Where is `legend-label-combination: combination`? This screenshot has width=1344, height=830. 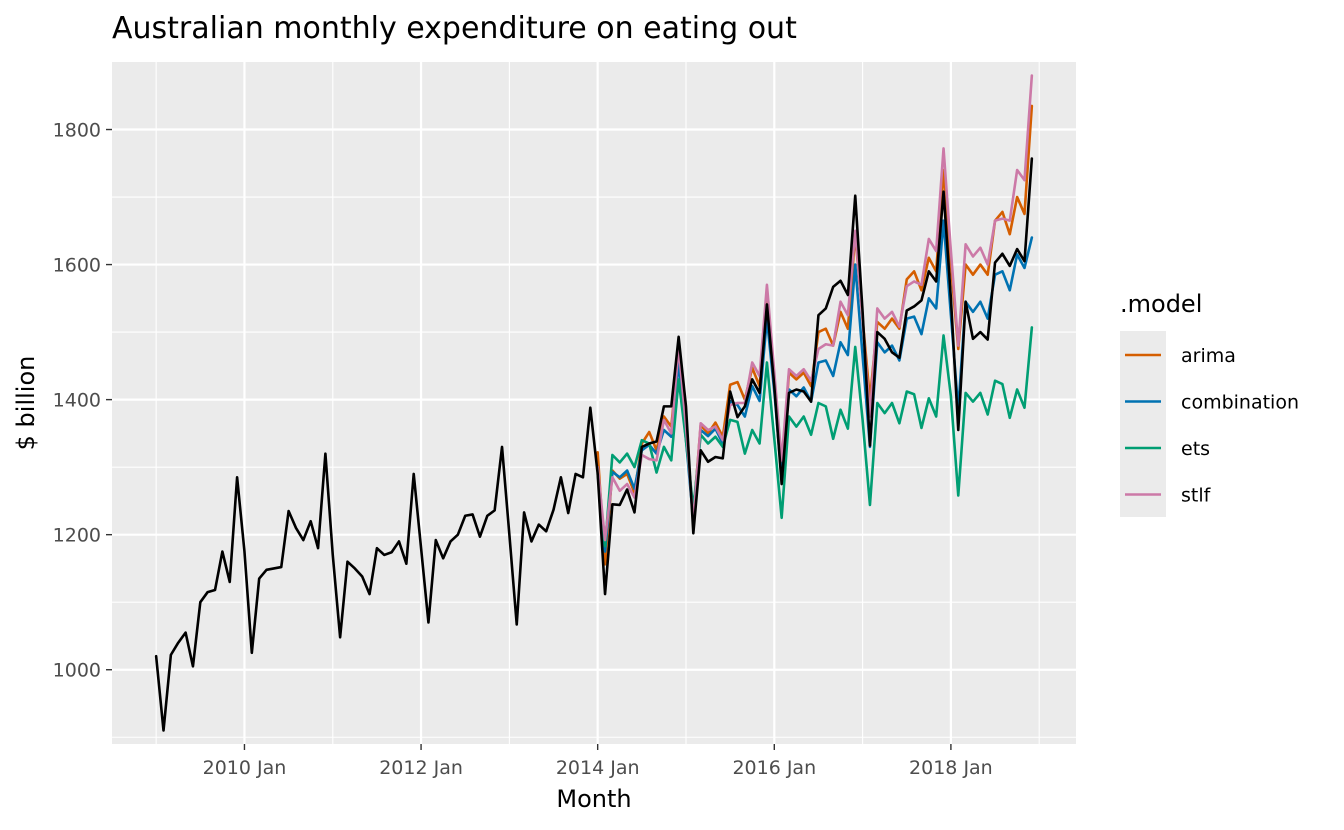 legend-label-combination: combination is located at coordinates (1240, 403).